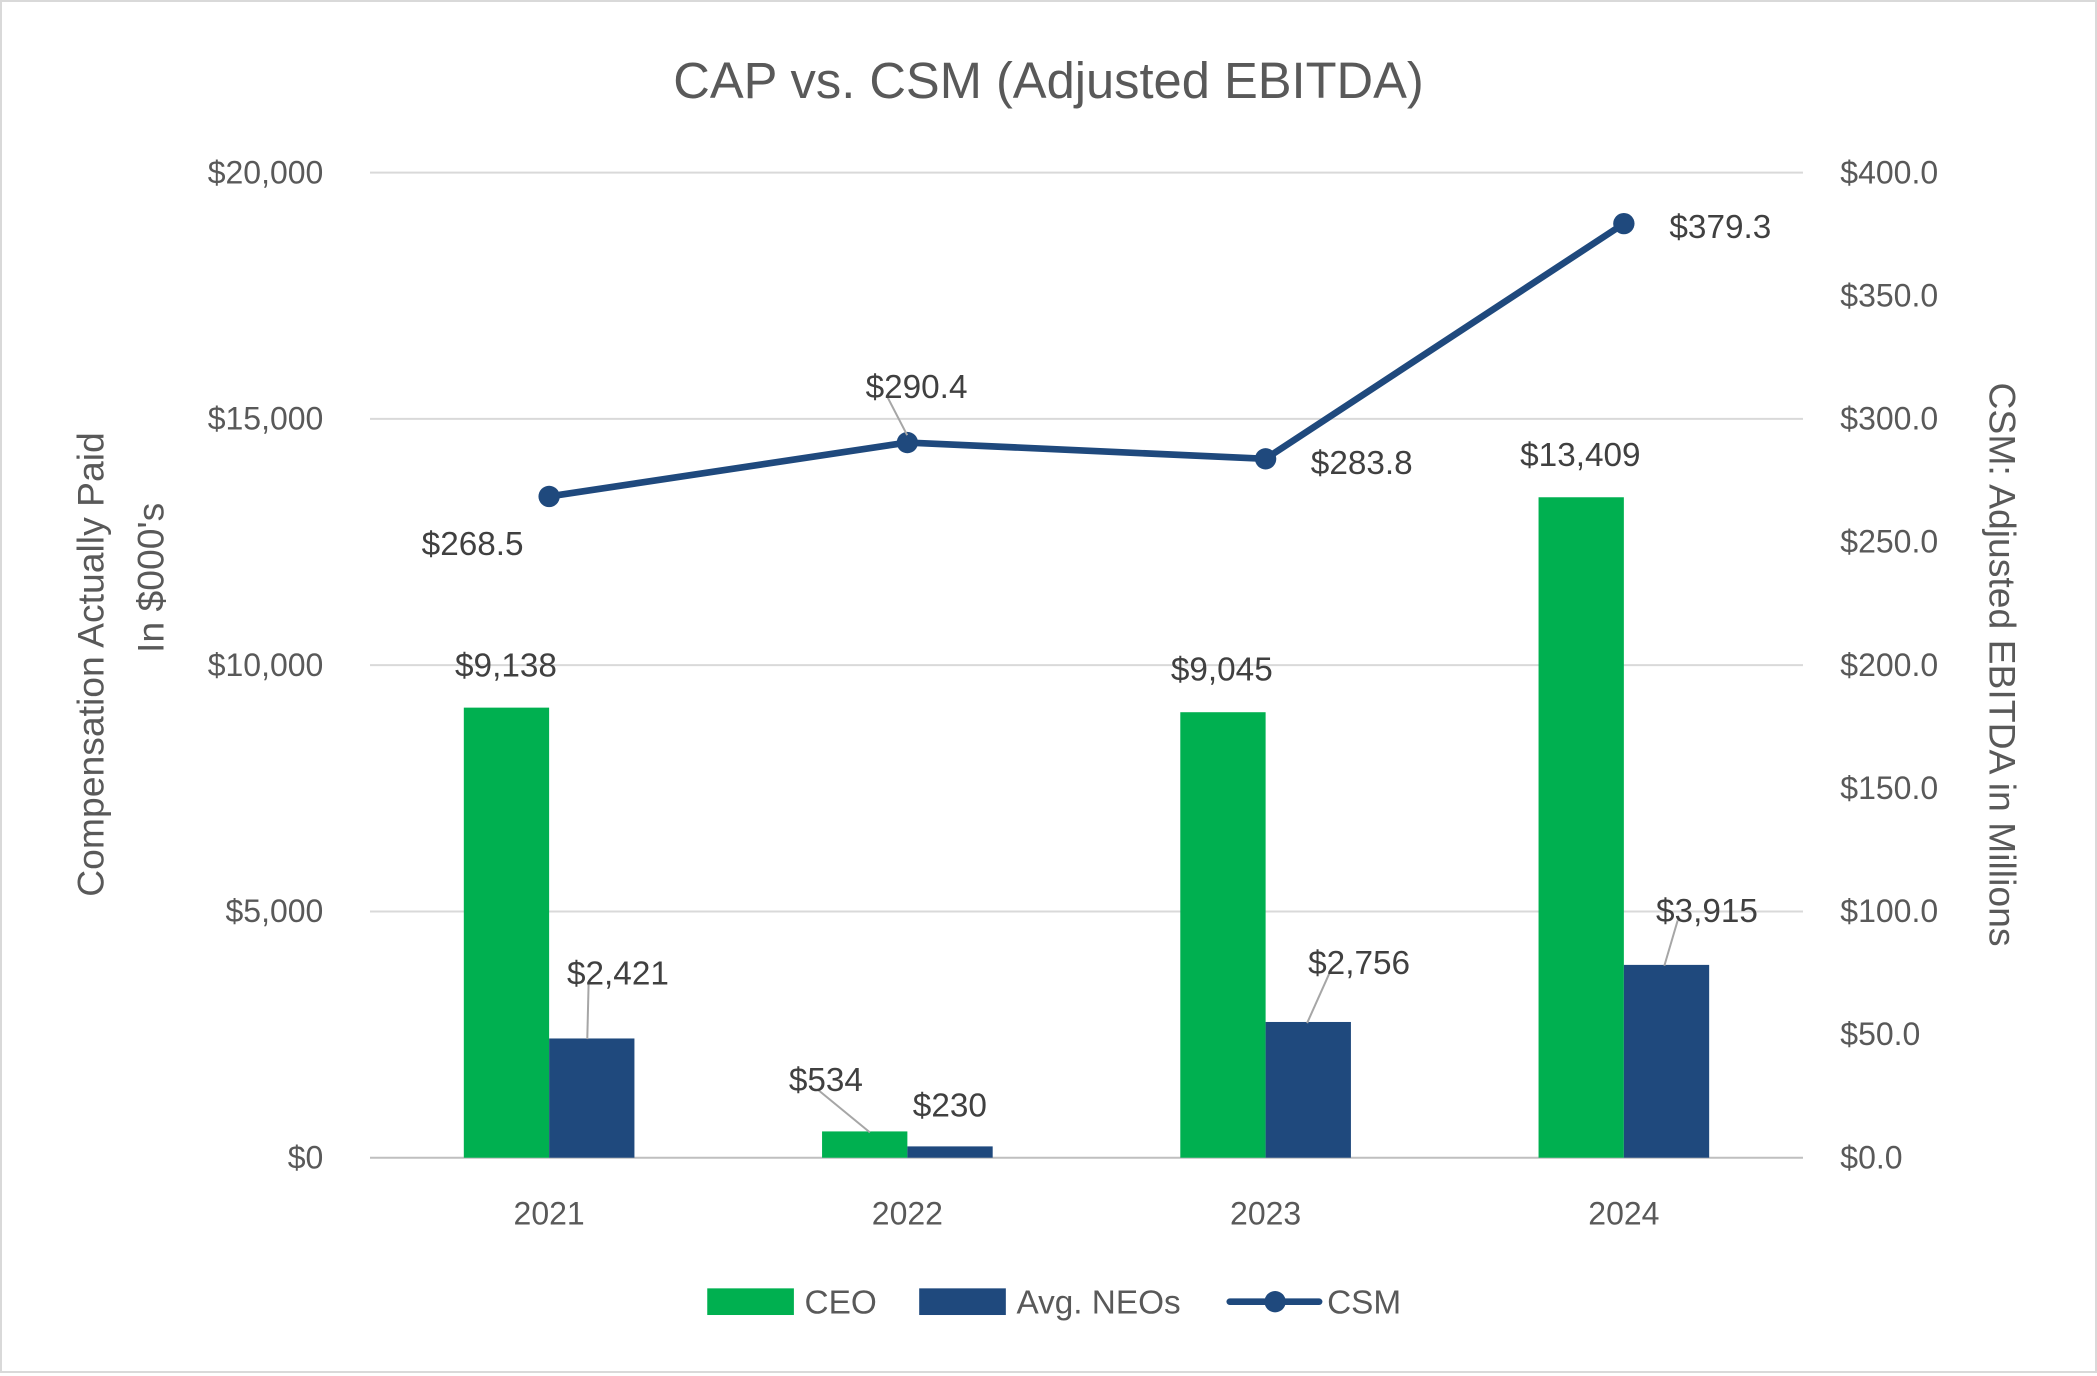 The image size is (2097, 1376). I want to click on y-tick-right: $0.0, so click(1871, 1157).